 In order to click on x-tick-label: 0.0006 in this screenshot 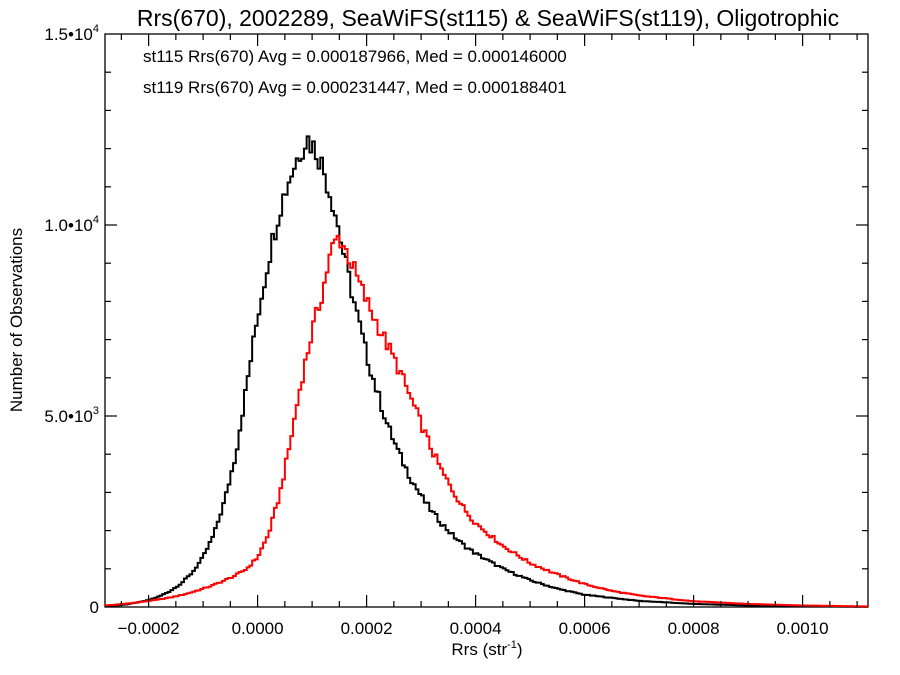, I will do `click(585, 628)`.